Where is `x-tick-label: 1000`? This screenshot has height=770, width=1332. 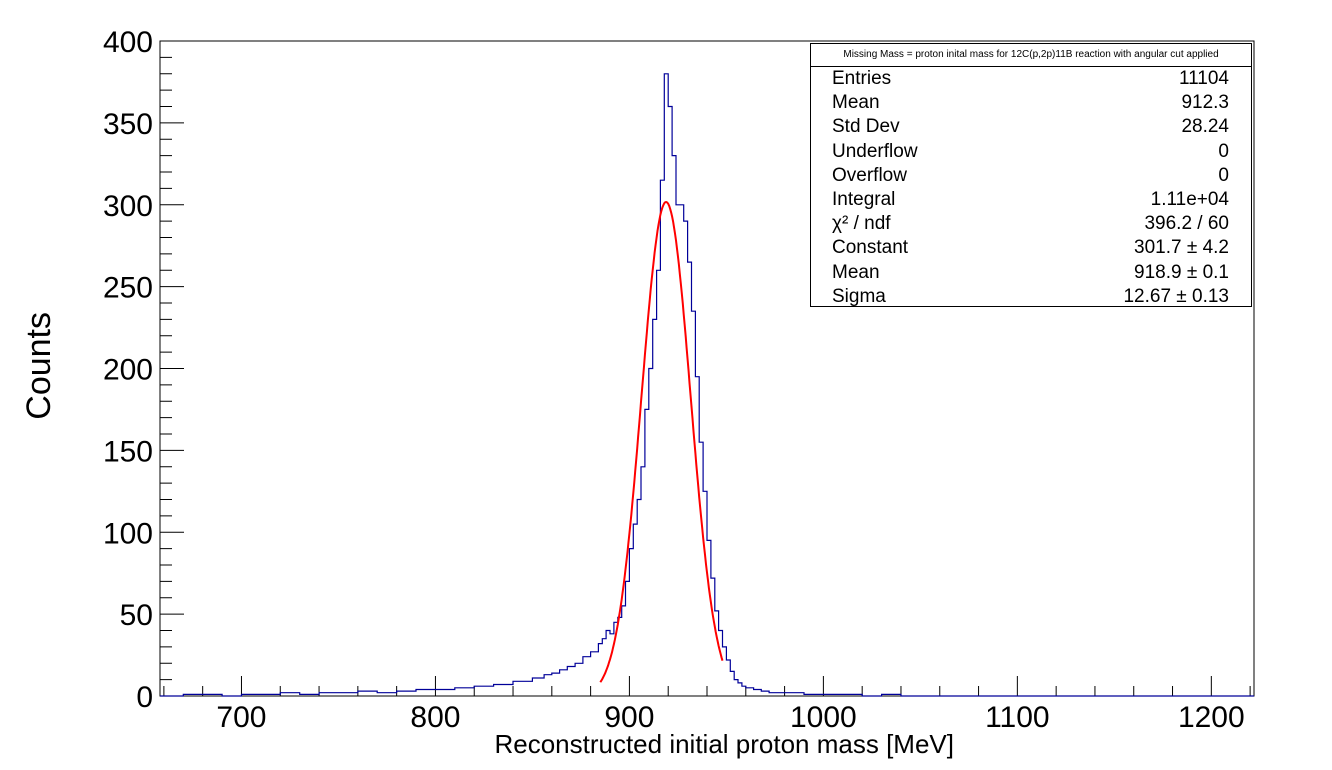 x-tick-label: 1000 is located at coordinates (823, 717).